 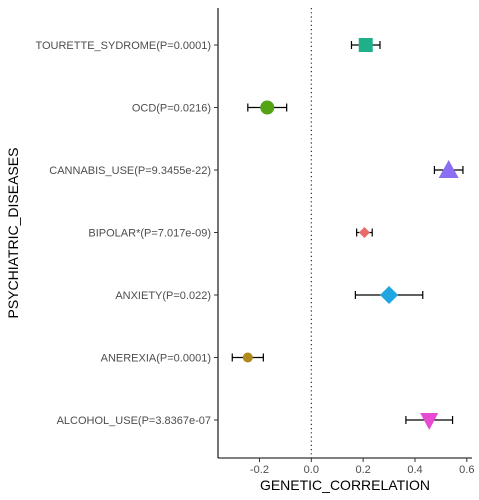 I want to click on x-tick-label: 0.0, so click(x=311, y=470).